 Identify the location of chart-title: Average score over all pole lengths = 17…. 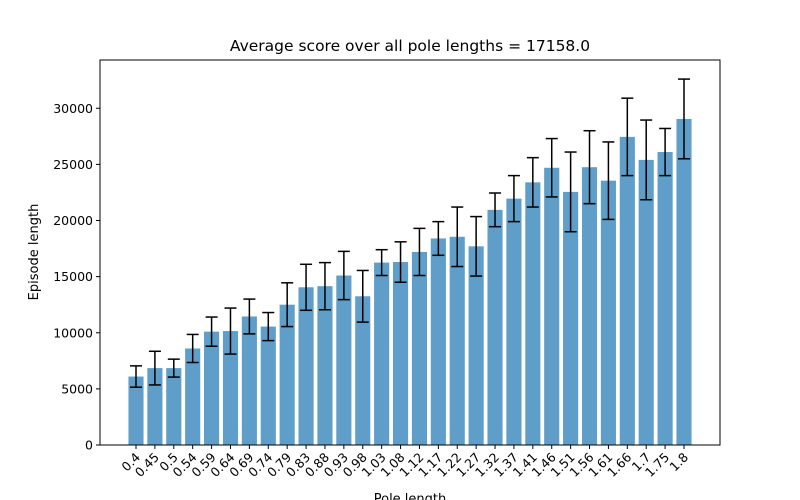
(410, 46).